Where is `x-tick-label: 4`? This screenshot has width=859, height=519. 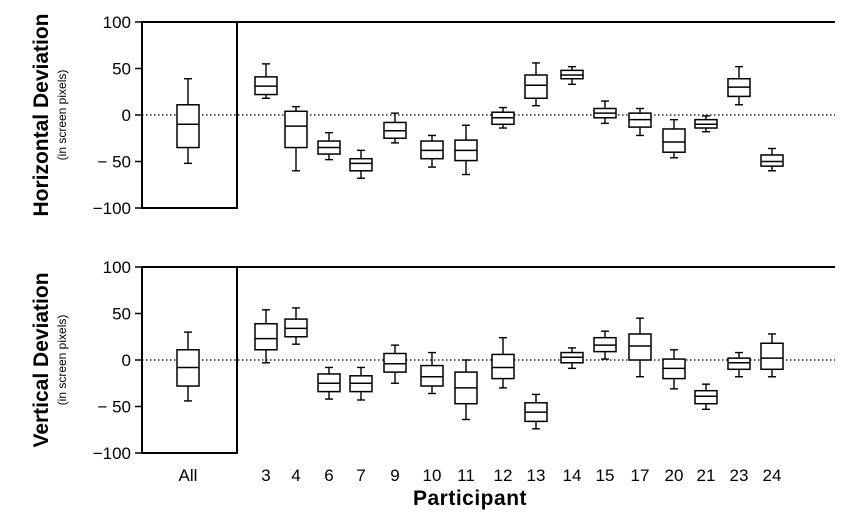 x-tick-label: 4 is located at coordinates (295, 475).